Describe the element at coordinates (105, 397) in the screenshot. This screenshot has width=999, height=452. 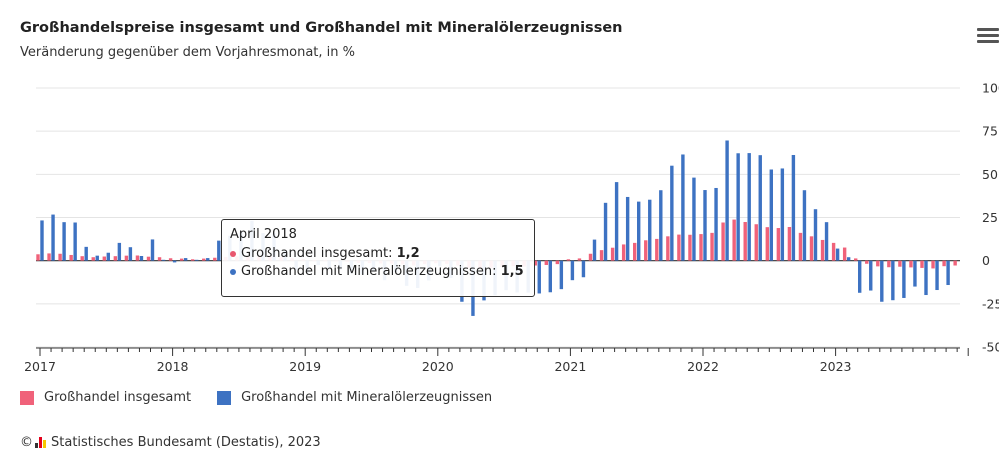
I see `legend-item-insgesamt: Großhandel insgesamt` at that location.